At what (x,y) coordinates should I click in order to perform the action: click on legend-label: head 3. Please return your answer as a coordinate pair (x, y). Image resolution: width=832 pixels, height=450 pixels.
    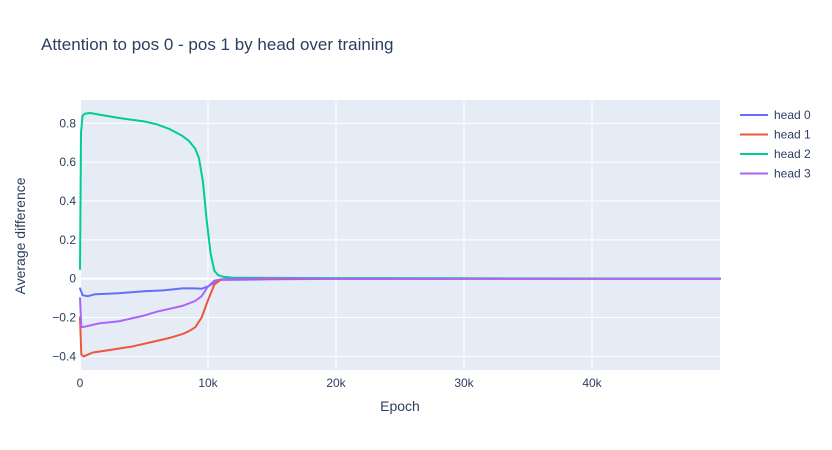
    Looking at the image, I should click on (792, 174).